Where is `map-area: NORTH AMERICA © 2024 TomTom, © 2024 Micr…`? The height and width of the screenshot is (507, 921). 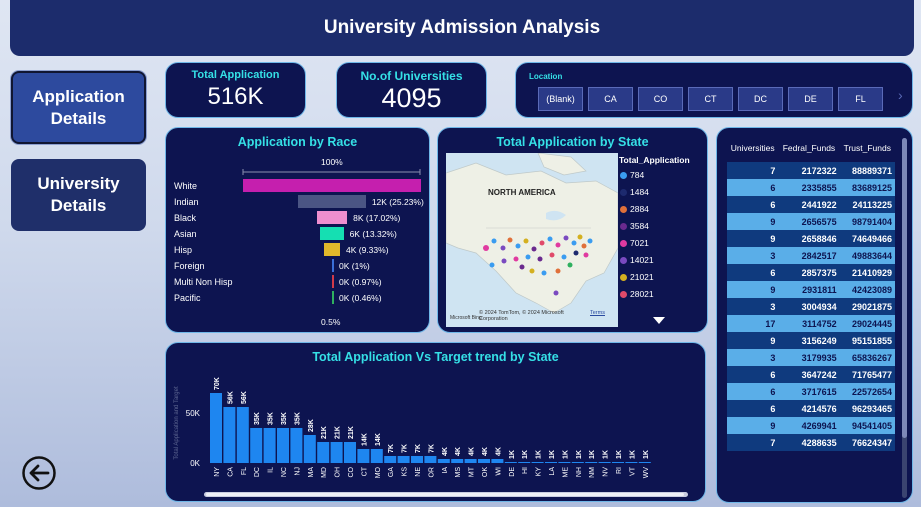
map-area: NORTH AMERICA © 2024 TomTom, © 2024 Micr… is located at coordinates (532, 240).